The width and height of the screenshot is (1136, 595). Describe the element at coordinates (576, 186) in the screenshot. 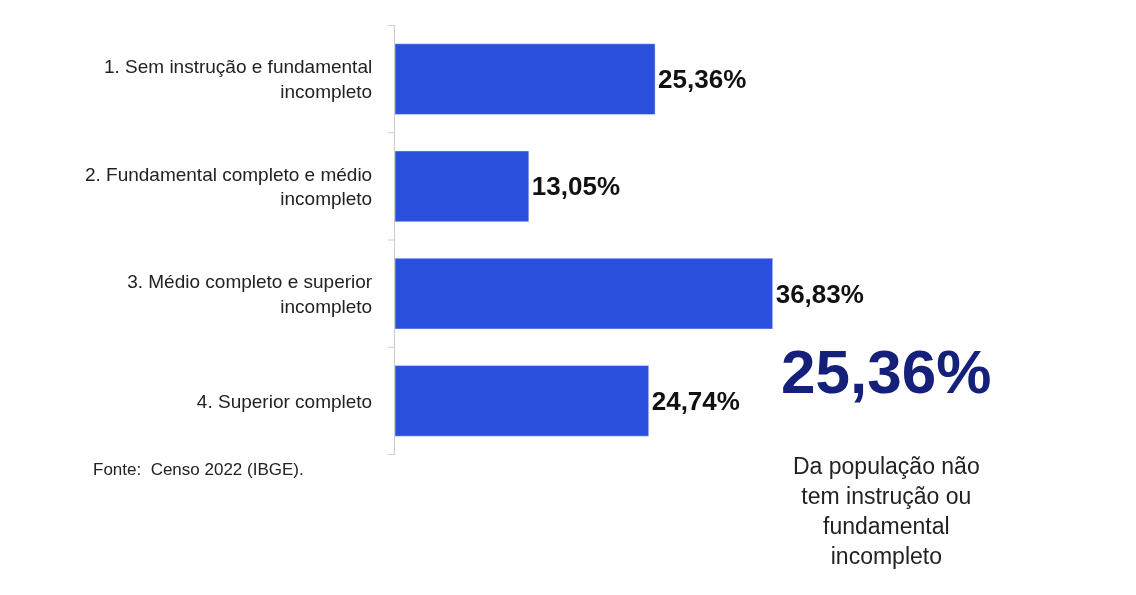

I see `data-label: 13,05%` at that location.